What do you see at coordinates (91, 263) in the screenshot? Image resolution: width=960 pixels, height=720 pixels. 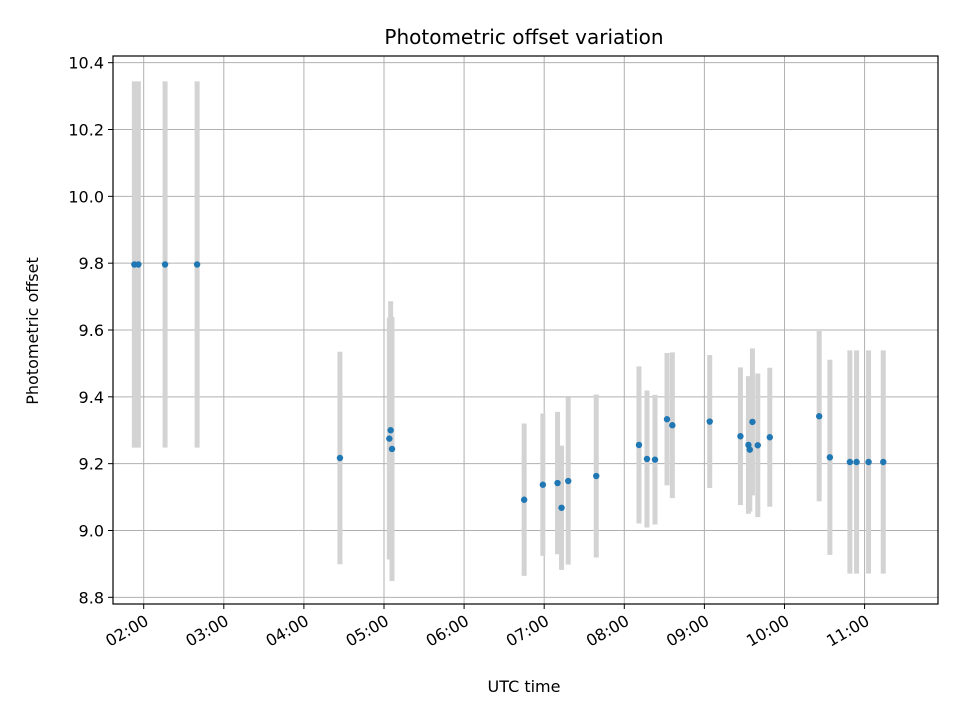 I see `y-tick-label: 9.8` at bounding box center [91, 263].